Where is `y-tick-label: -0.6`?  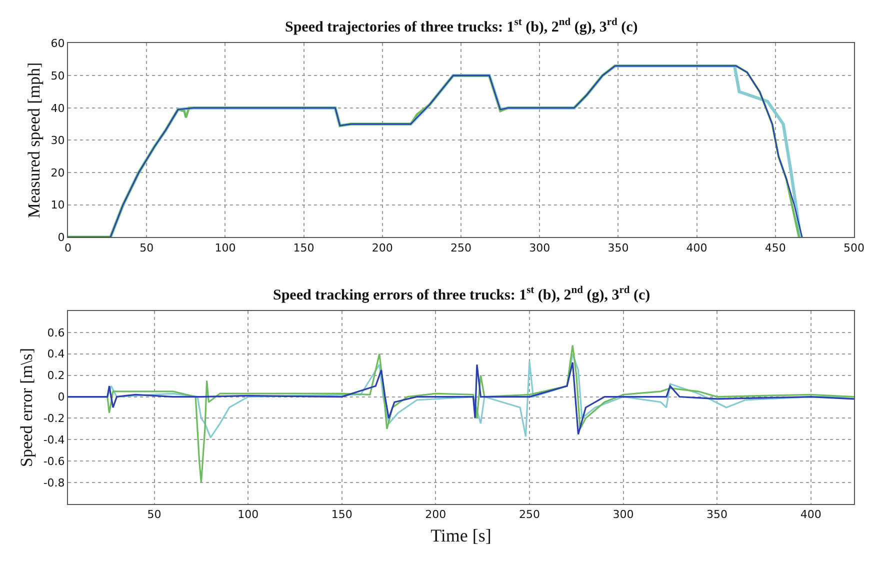 y-tick-label: -0.6 is located at coordinates (54, 461).